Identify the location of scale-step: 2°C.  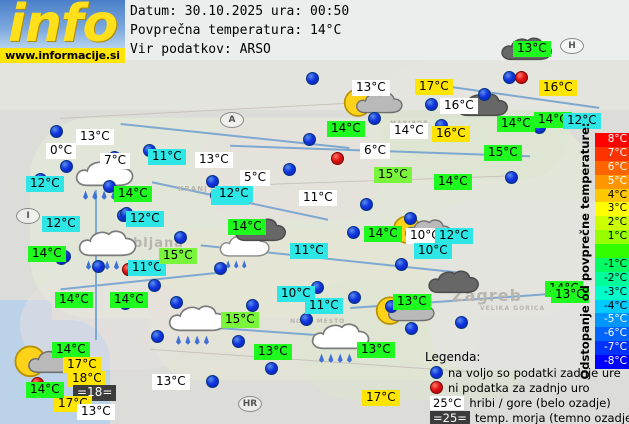
(612, 223).